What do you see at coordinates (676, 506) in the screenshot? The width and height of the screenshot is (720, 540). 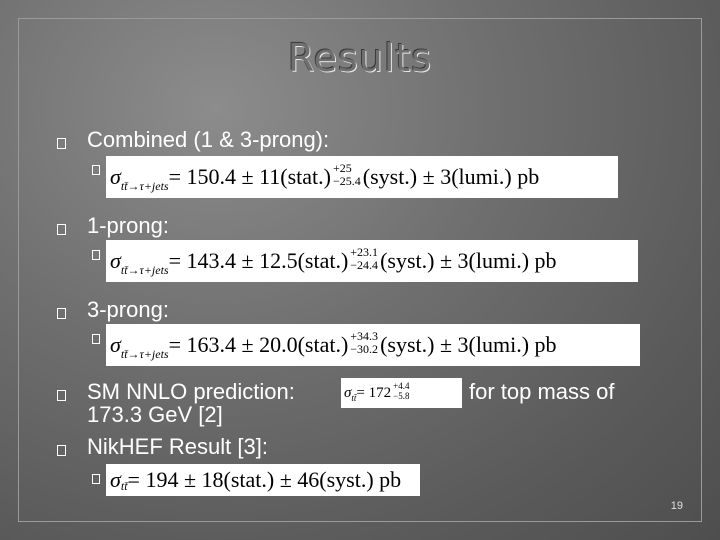 I see `page-number: 19` at bounding box center [676, 506].